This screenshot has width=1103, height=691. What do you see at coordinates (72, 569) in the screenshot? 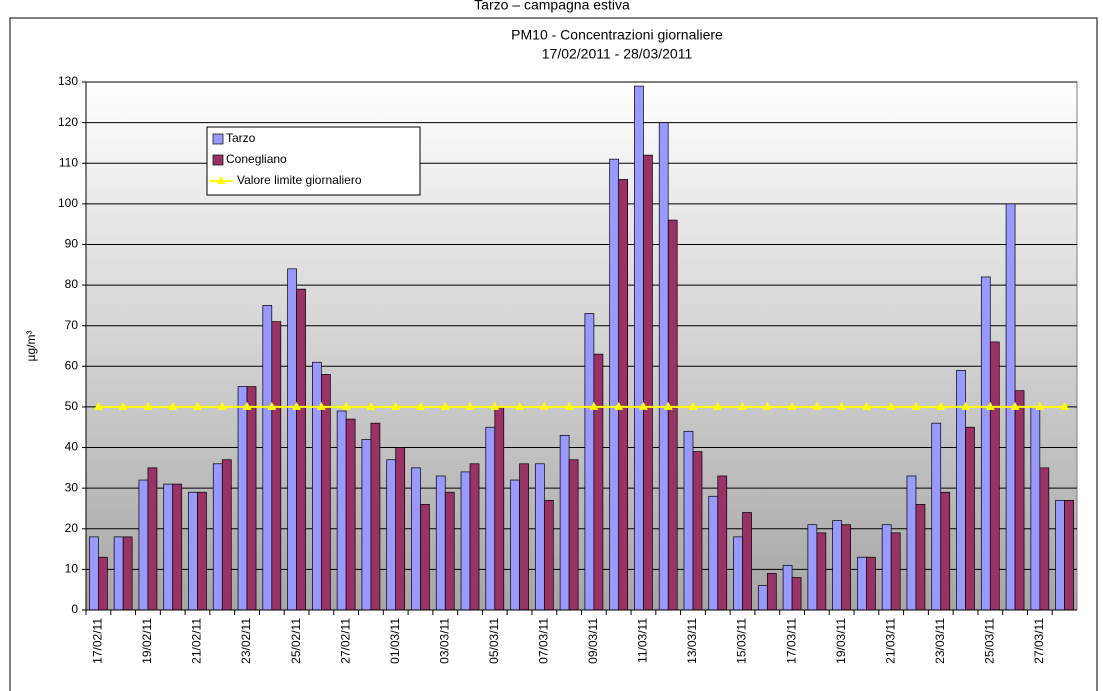
I see `y-tick-label: 10` at bounding box center [72, 569].